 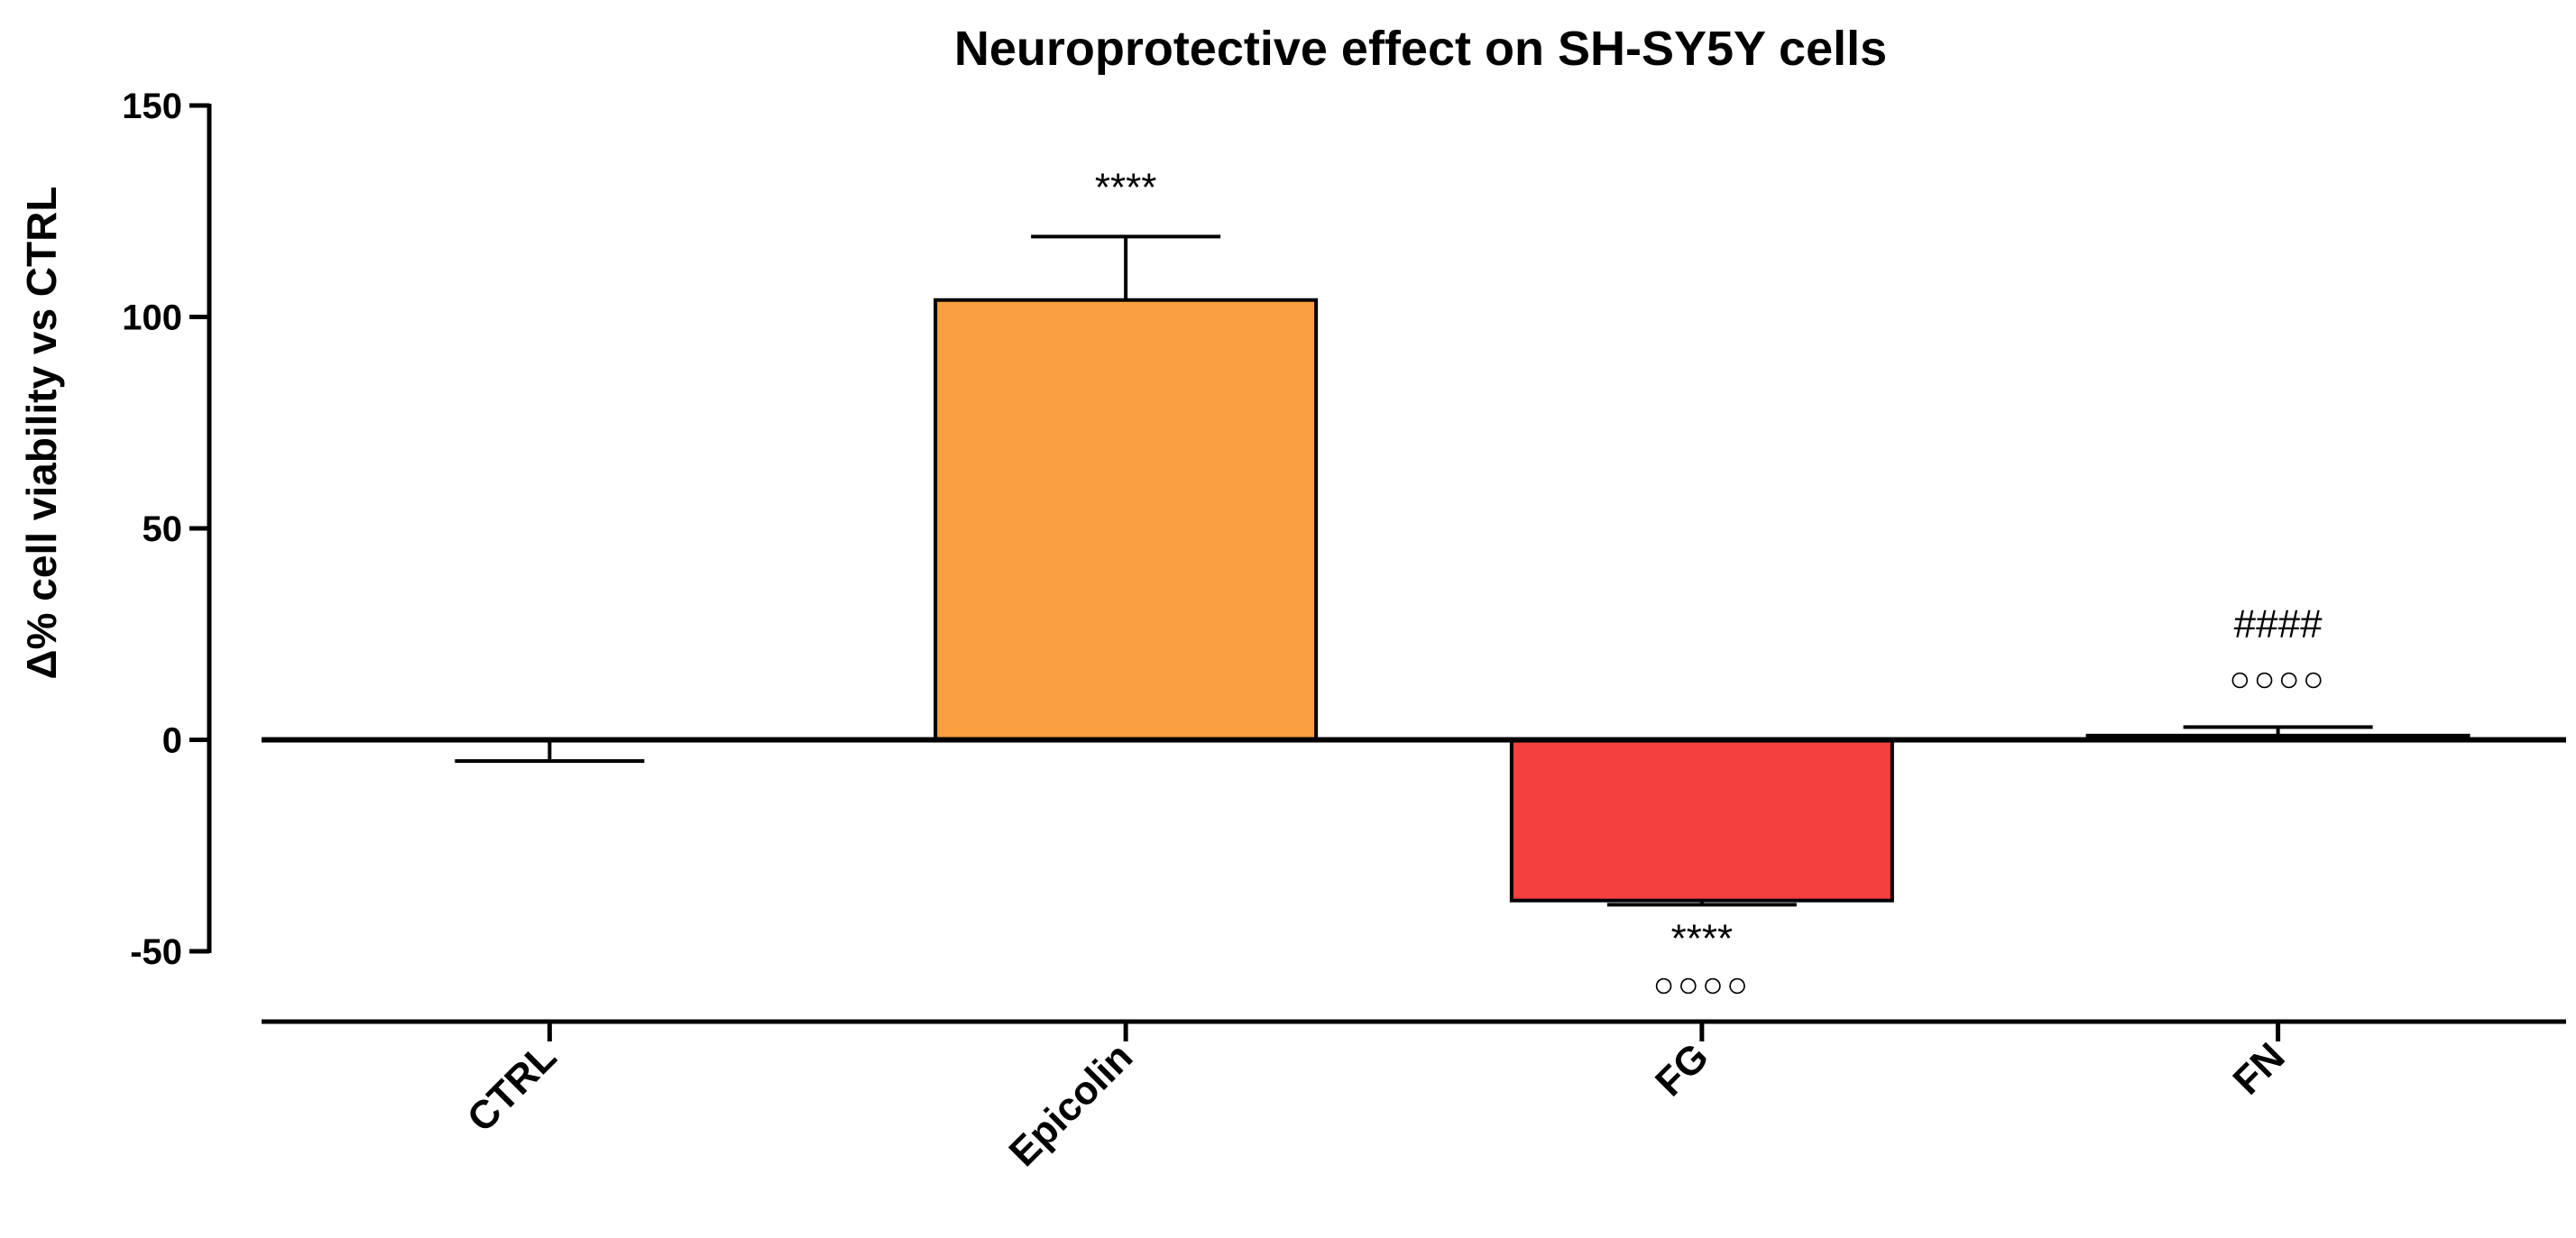 What do you see at coordinates (1420, 49) in the screenshot?
I see `chart-title: Neuroprotective effect on SH-SY5Y cells` at bounding box center [1420, 49].